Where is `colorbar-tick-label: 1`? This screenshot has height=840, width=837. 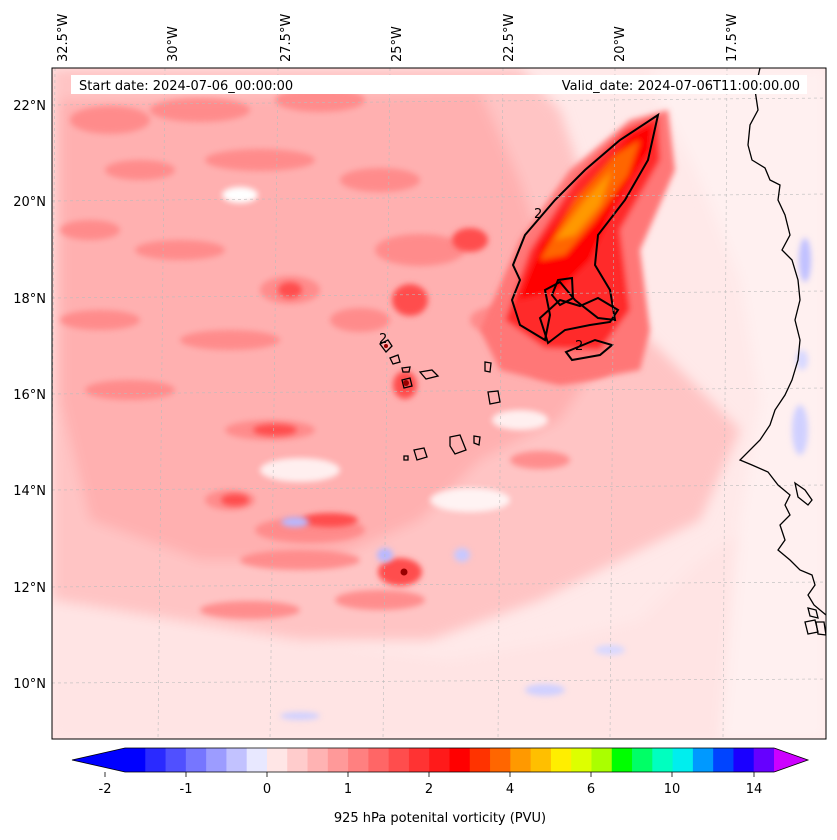
colorbar-tick-label: 1 is located at coordinates (348, 789).